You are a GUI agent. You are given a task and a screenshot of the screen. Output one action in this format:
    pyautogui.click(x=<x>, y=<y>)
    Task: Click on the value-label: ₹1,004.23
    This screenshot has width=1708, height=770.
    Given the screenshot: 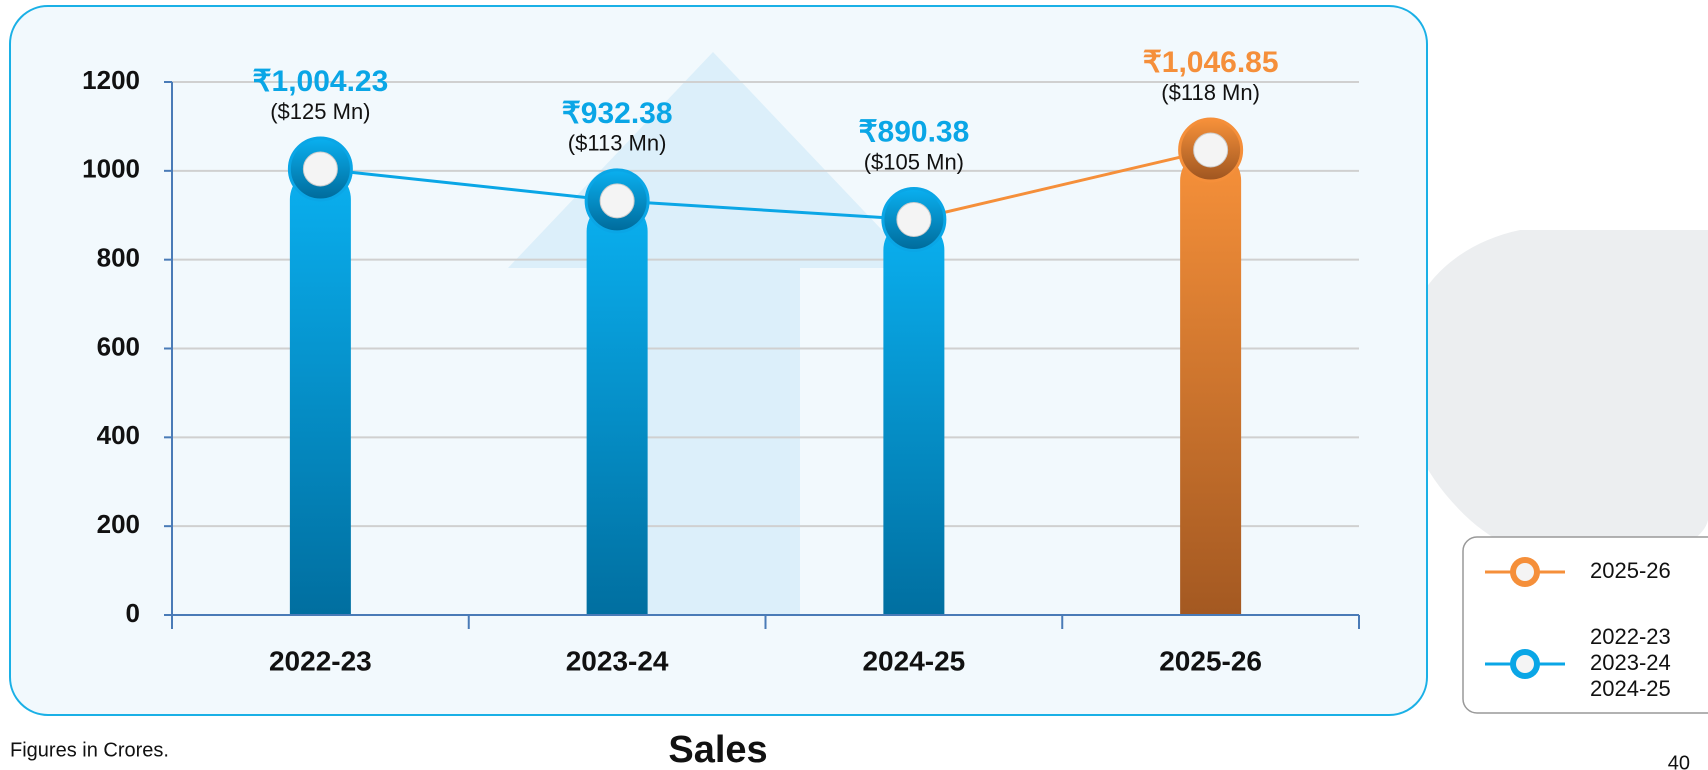 What is the action you would take?
    pyautogui.click(x=320, y=81)
    